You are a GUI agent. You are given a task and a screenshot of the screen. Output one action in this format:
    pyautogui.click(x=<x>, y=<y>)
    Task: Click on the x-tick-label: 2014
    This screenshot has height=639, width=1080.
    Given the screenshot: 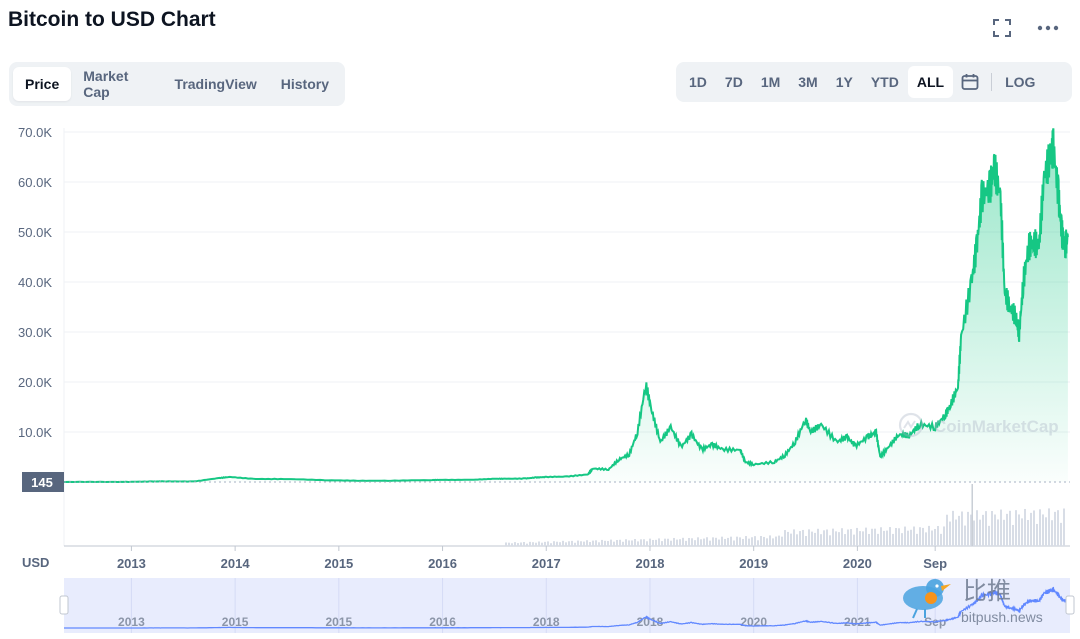 What is the action you would take?
    pyautogui.click(x=236, y=563)
    